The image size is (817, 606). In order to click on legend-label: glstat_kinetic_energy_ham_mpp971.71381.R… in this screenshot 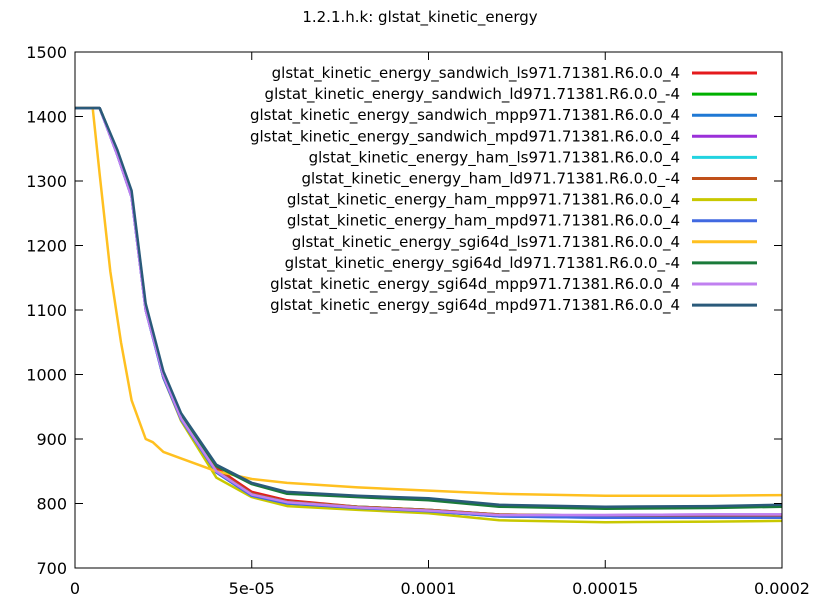, I will do `click(483, 200)`.